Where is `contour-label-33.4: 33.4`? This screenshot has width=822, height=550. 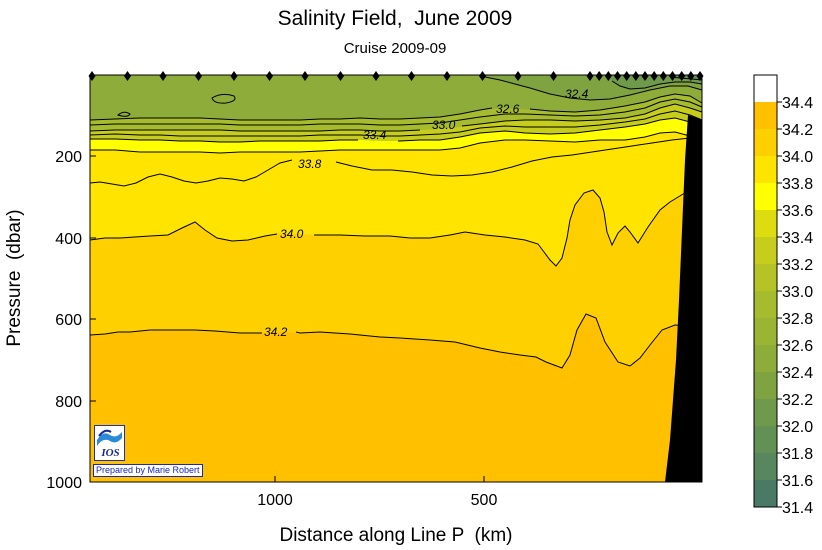 contour-label-33.4: 33.4 is located at coordinates (375, 135).